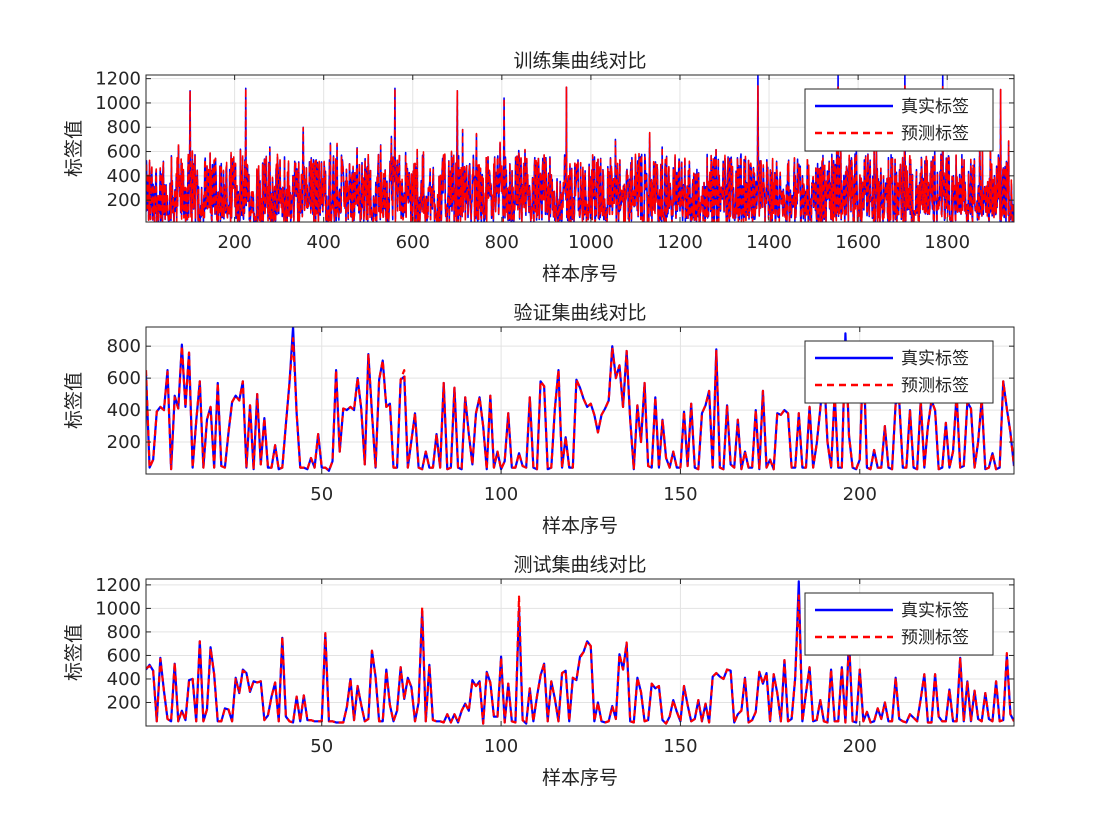  What do you see at coordinates (858, 242) in the screenshot?
I see `x-tick-label: 1600` at bounding box center [858, 242].